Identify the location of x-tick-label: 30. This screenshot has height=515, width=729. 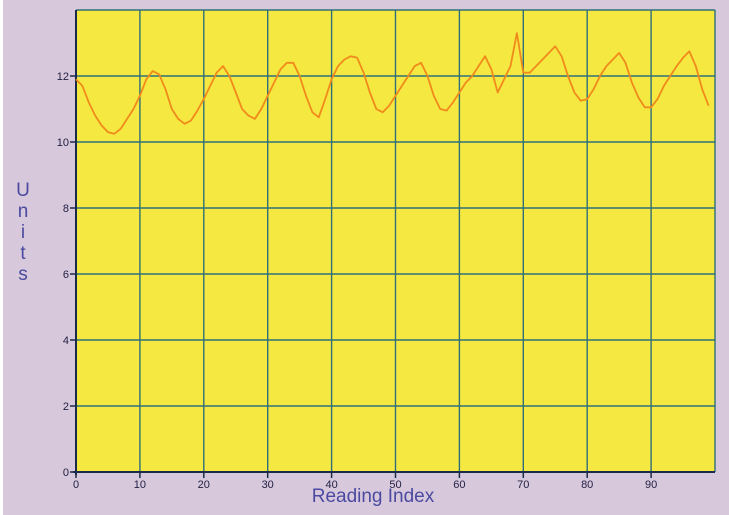
(268, 485).